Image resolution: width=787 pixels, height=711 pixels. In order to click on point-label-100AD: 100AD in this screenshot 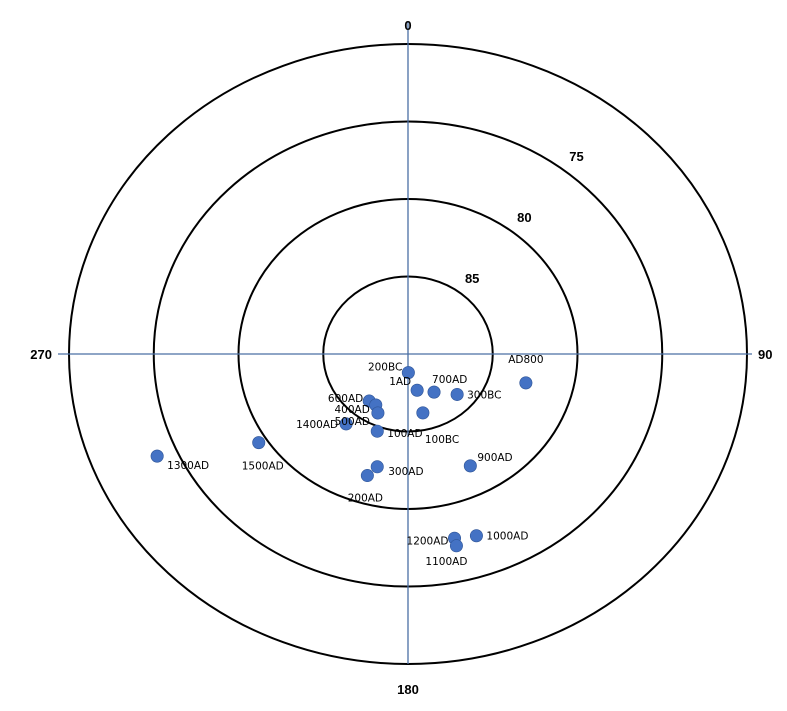, I will do `click(404, 434)`.